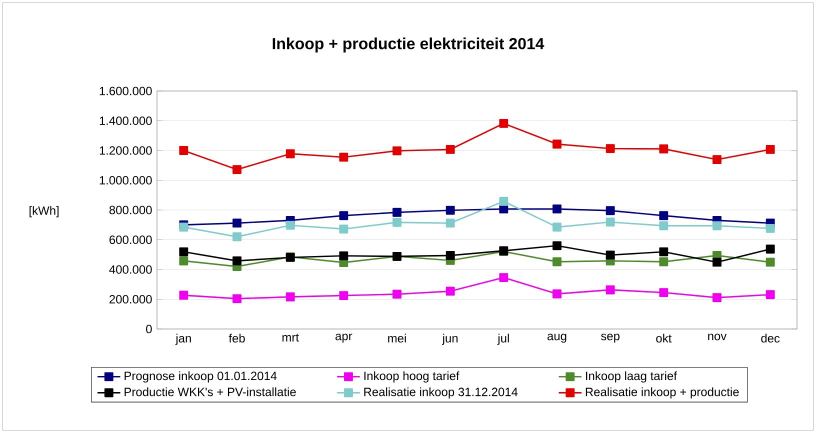 This screenshot has height=433, width=816. Describe the element at coordinates (44, 212) in the screenshot. I see `y-axis-title: [kWh]` at that location.